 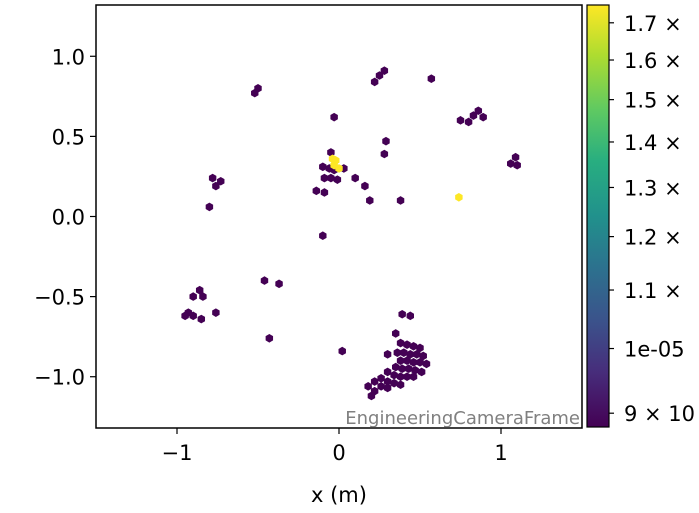 I want to click on y-tick-label: −1.0, so click(x=59, y=378).